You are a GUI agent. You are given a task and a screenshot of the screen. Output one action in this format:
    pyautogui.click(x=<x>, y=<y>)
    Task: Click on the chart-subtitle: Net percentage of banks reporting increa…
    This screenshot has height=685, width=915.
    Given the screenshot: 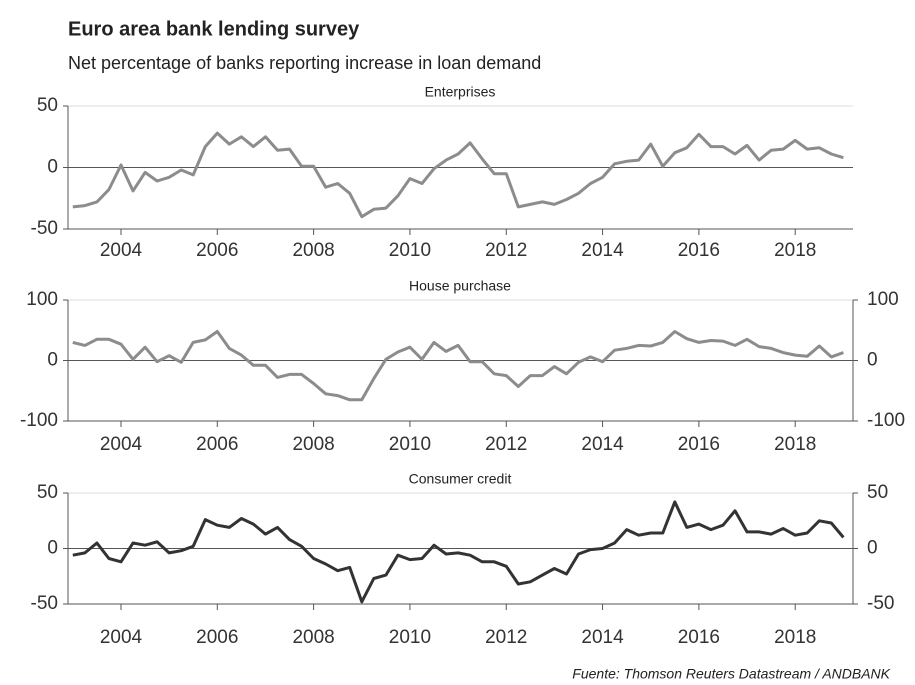 What is the action you would take?
    pyautogui.click(x=304, y=63)
    